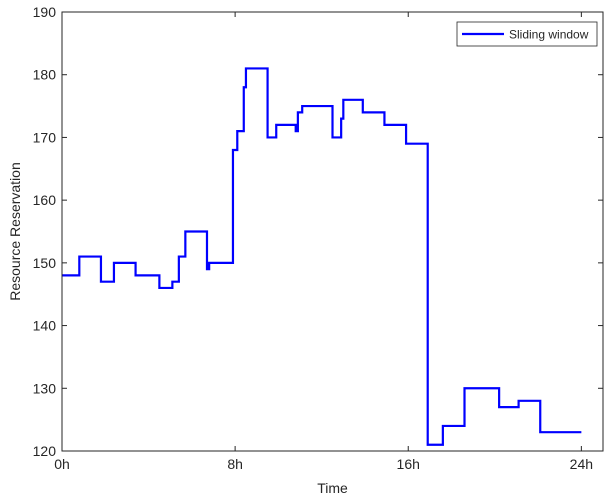 This screenshot has height=497, width=613. What do you see at coordinates (549, 35) in the screenshot?
I see `legend-label-sliding-window: Sliding window` at bounding box center [549, 35].